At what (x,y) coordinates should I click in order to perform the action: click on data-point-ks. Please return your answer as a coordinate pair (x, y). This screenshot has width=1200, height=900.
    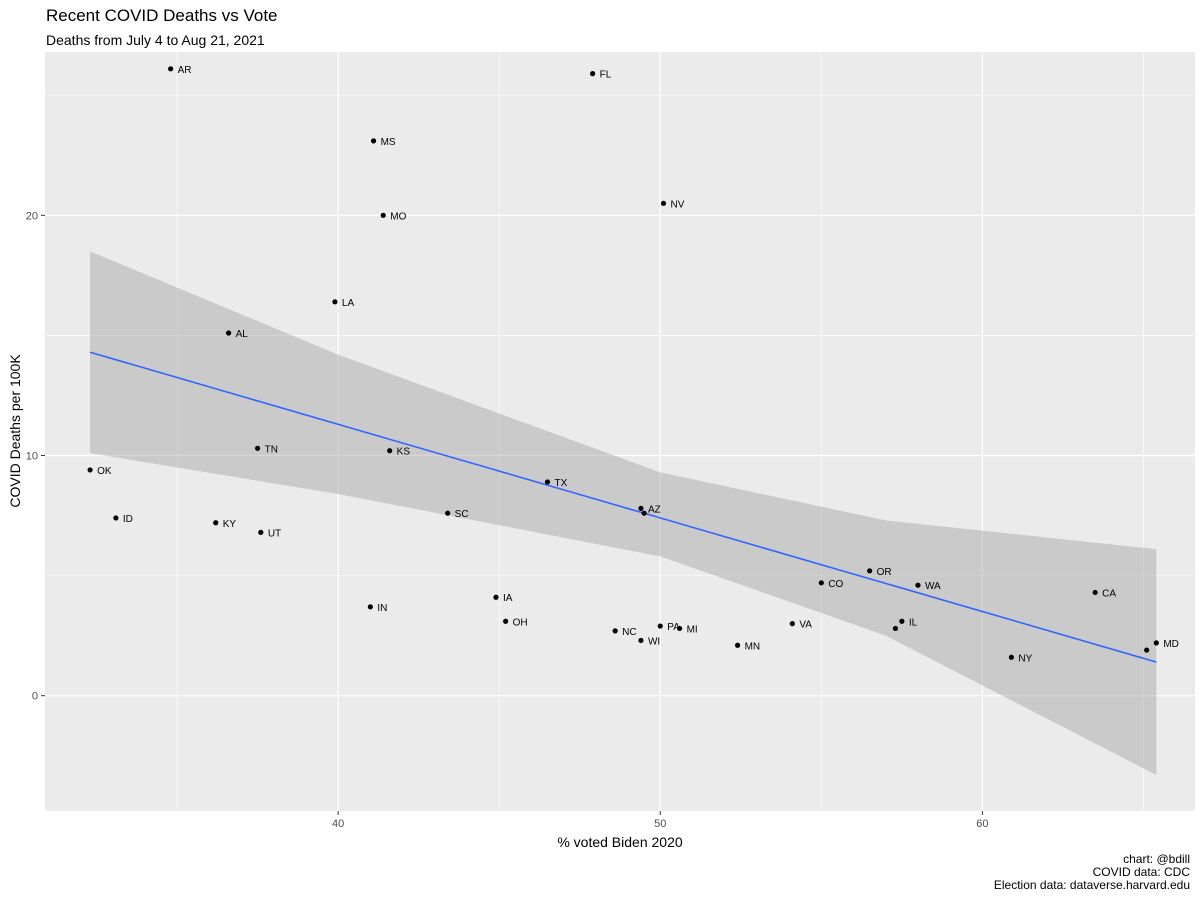
    Looking at the image, I should click on (390, 451).